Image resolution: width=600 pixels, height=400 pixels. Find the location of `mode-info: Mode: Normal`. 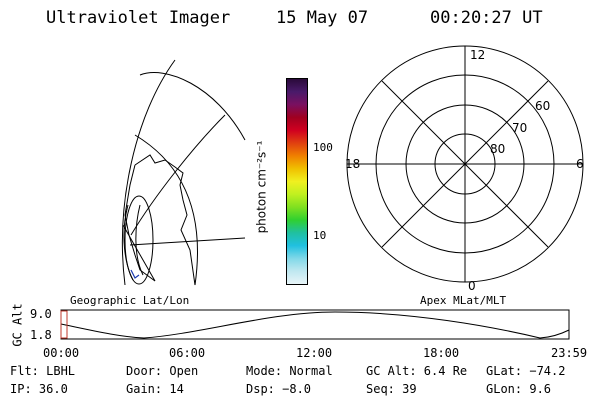

mode-info: Mode: Normal is located at coordinates (289, 371).